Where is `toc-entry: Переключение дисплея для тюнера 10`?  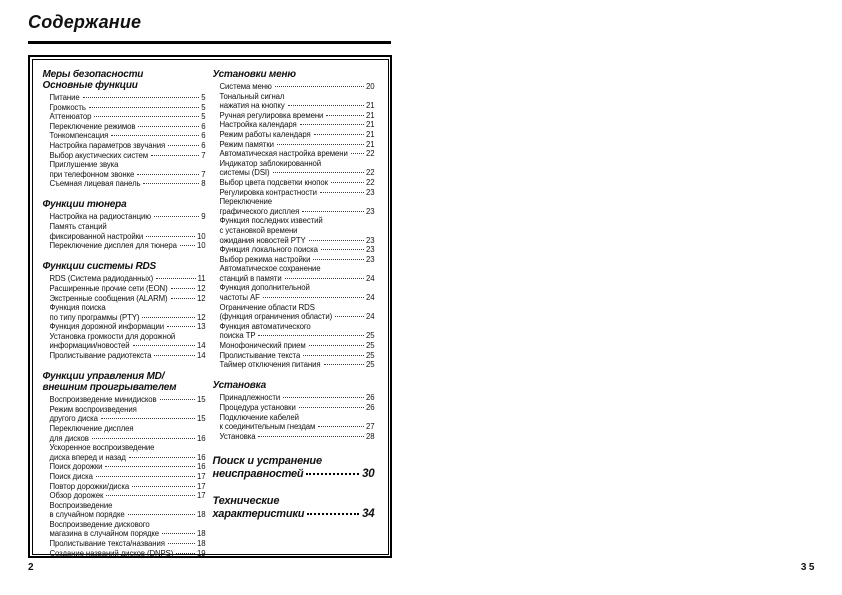
toc-entry: Переключение дисплея для тюнера 10 is located at coordinates (124, 246).